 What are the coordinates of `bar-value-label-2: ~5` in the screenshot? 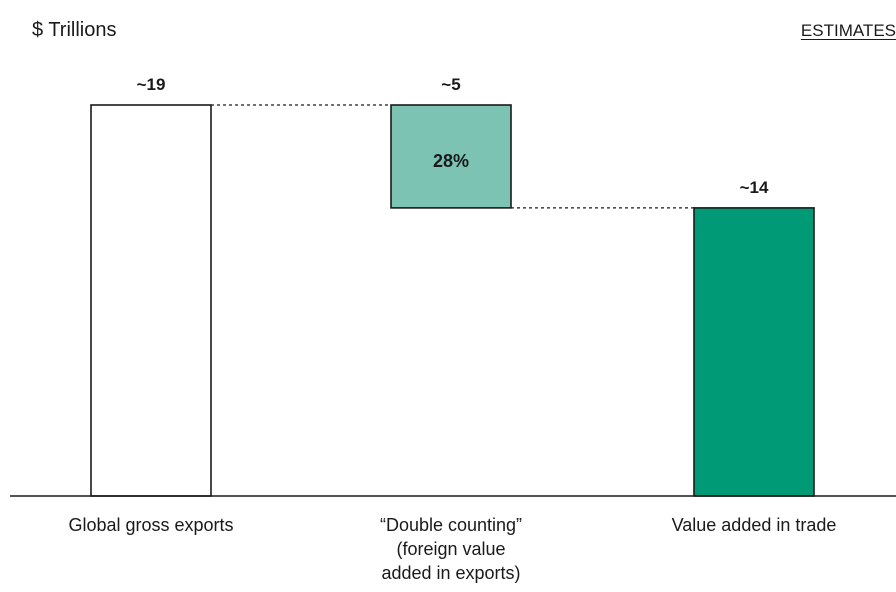 It's located at (450, 84).